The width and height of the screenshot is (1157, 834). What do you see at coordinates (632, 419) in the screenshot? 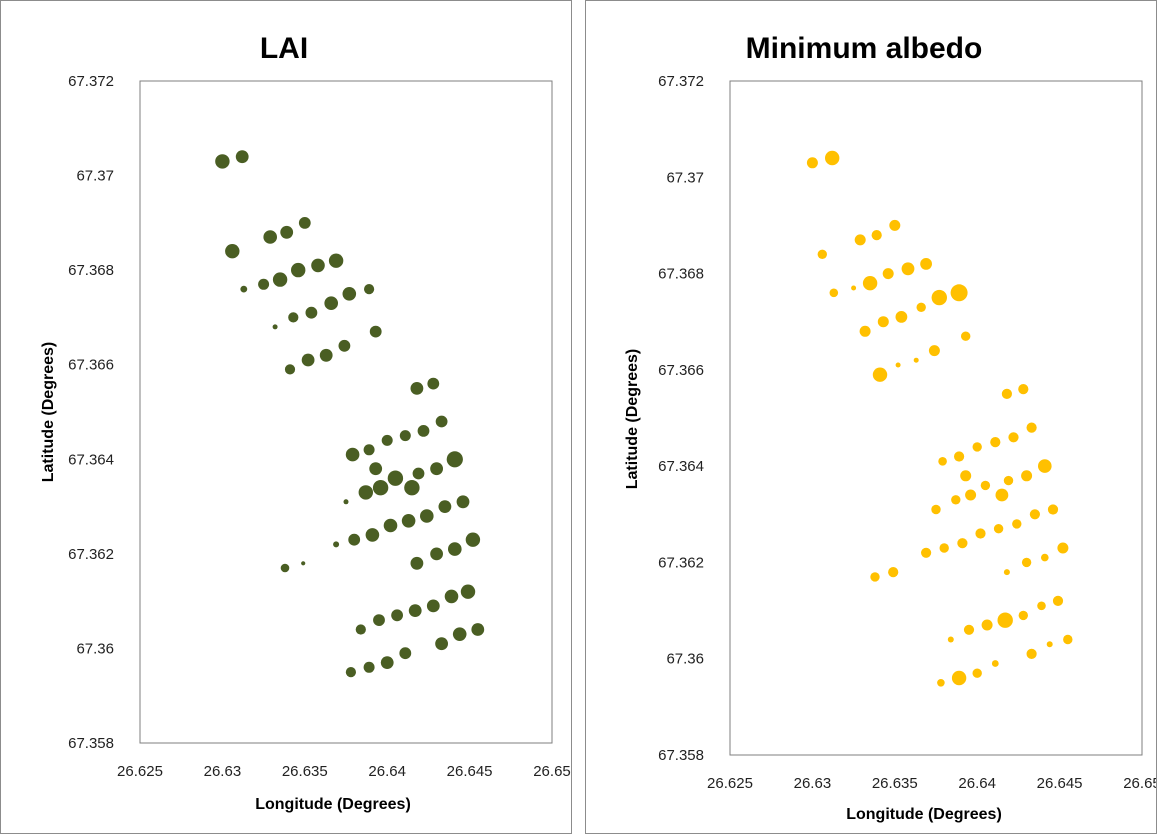
I see `y-axis-title: Latitude (Degrees)` at bounding box center [632, 419].